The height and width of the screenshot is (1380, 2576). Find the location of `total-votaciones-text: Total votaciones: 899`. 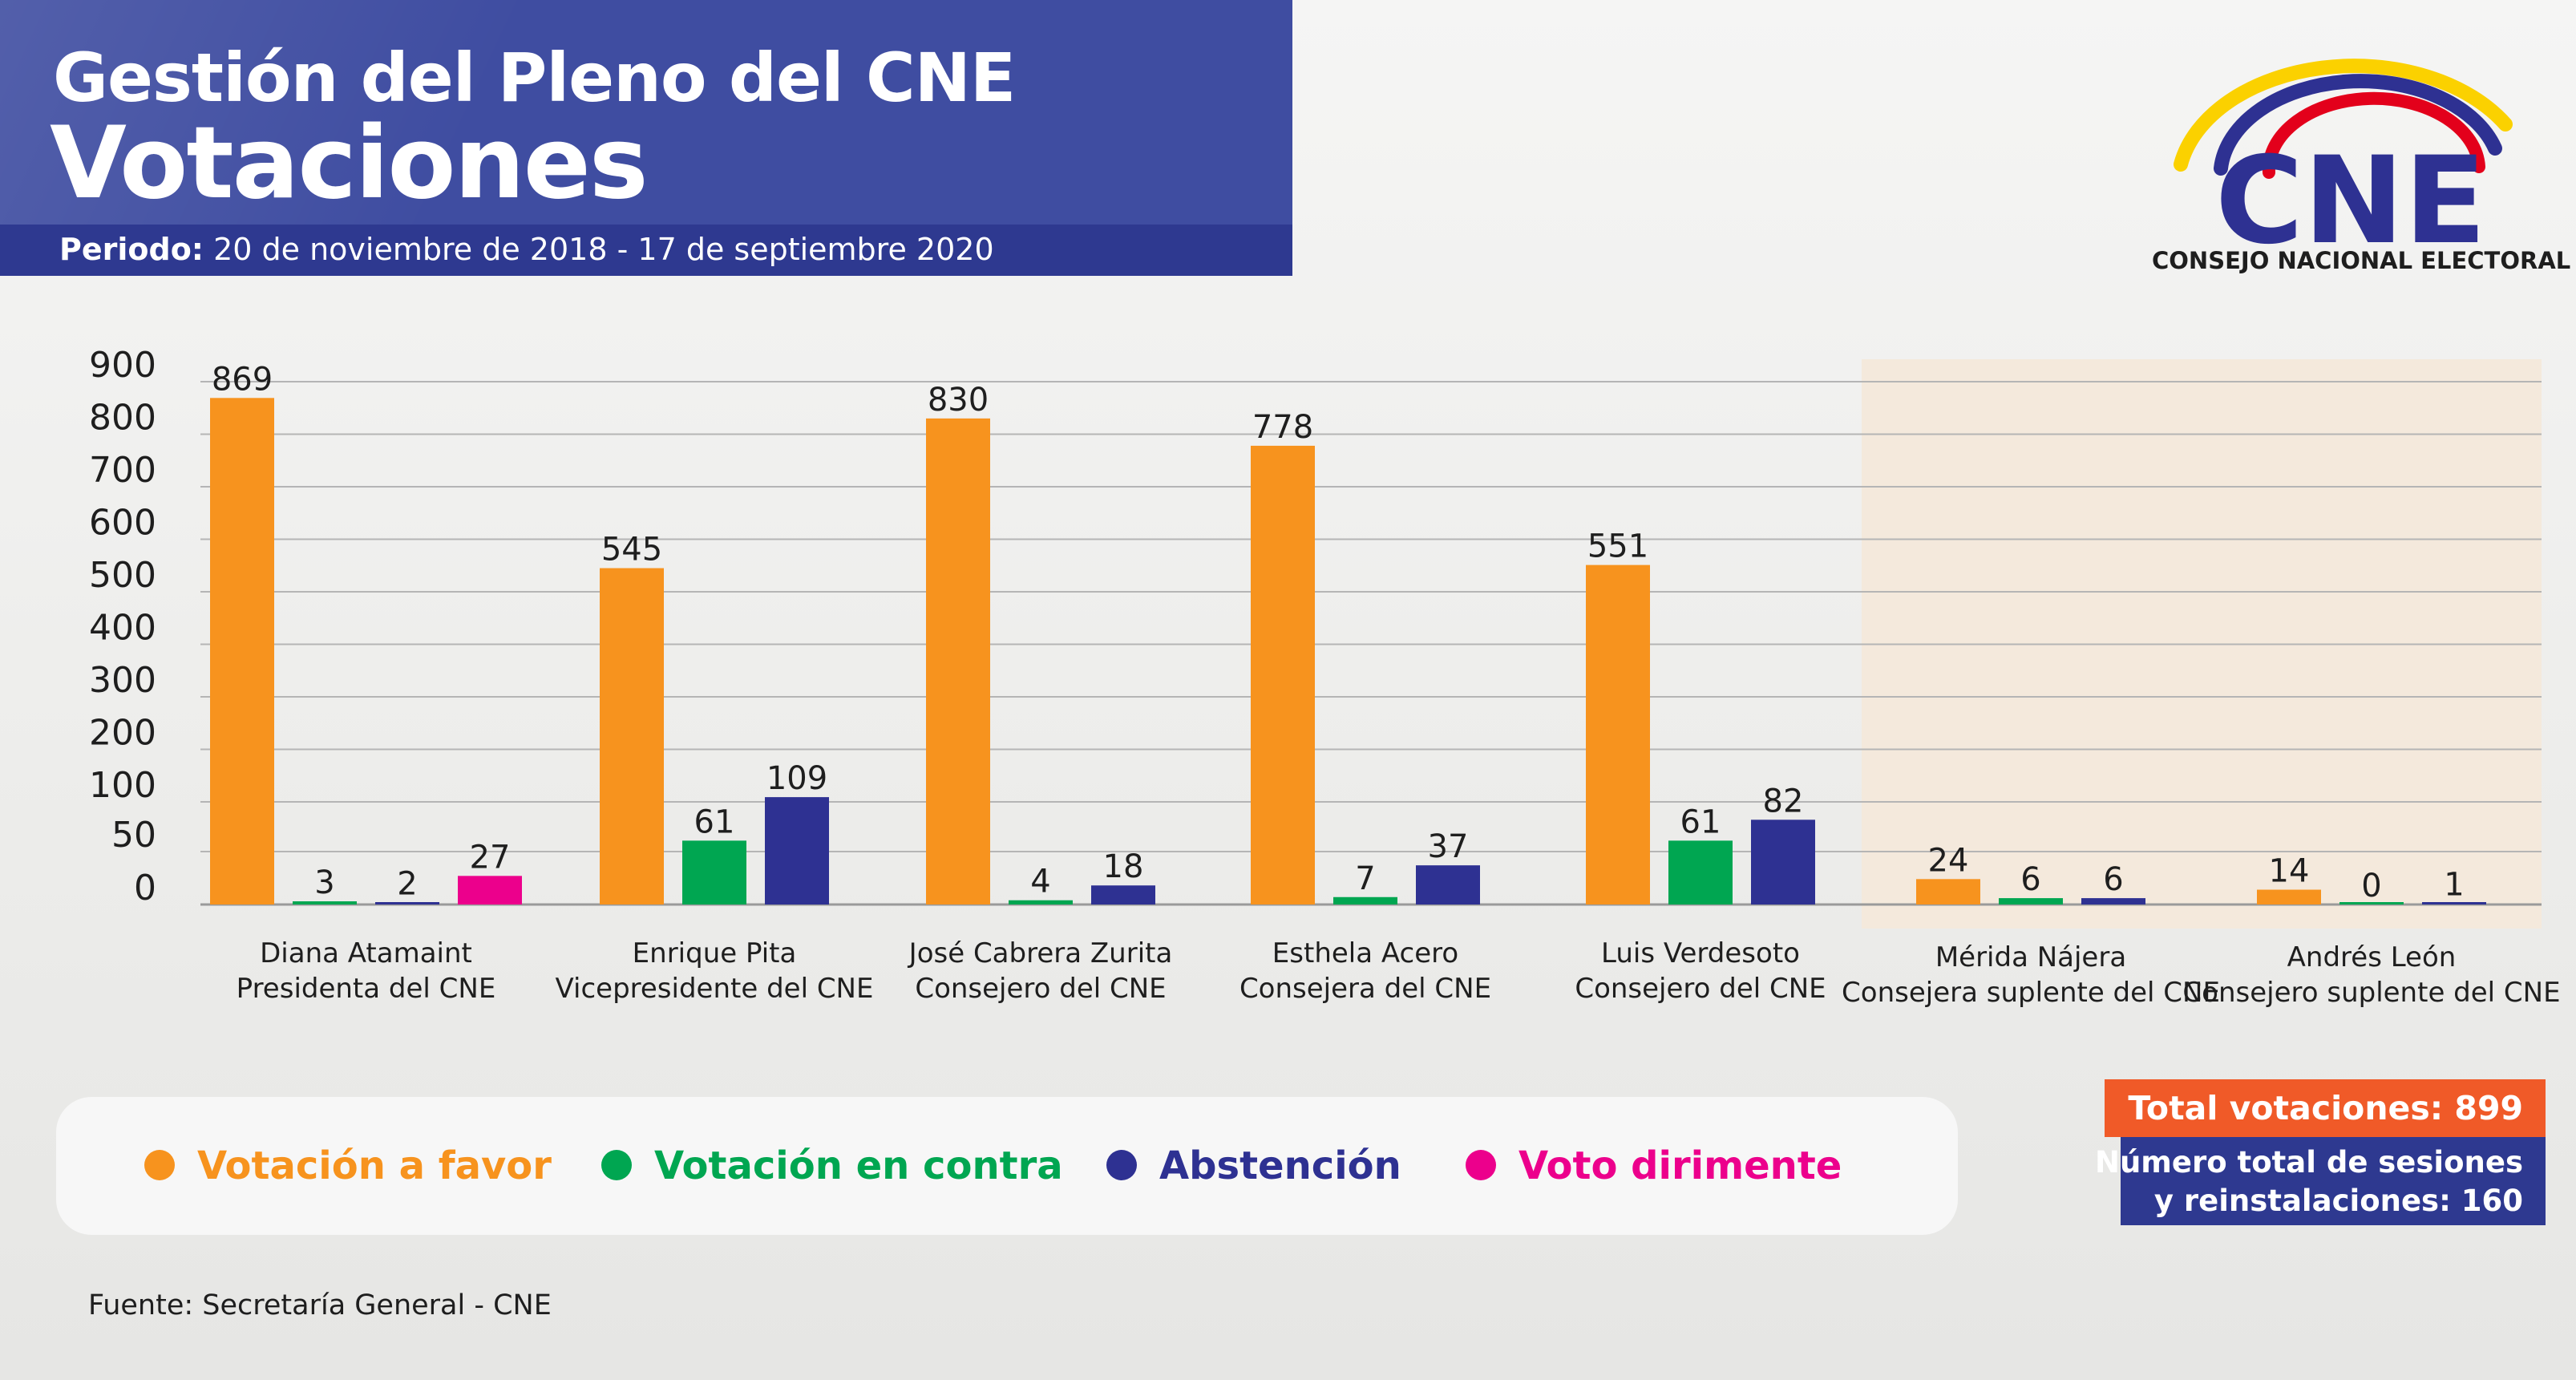

total-votaciones-text: Total votaciones: 899 is located at coordinates (2325, 1108).